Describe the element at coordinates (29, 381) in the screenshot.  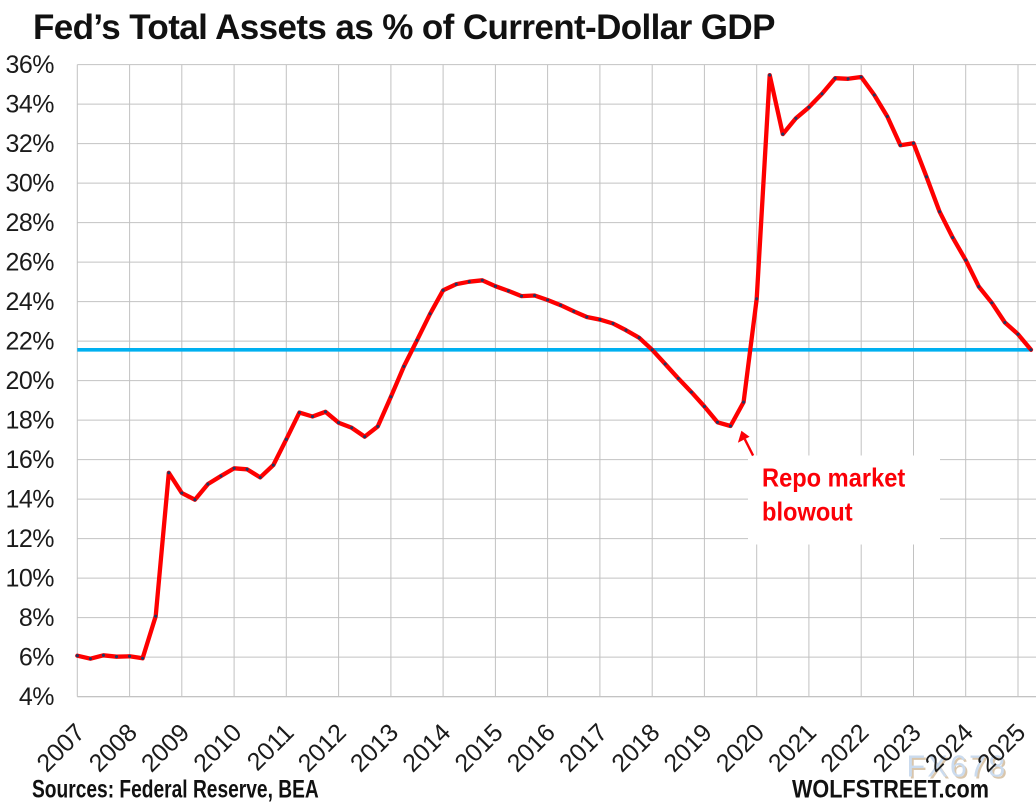
I see `svg-text: 20%` at that location.